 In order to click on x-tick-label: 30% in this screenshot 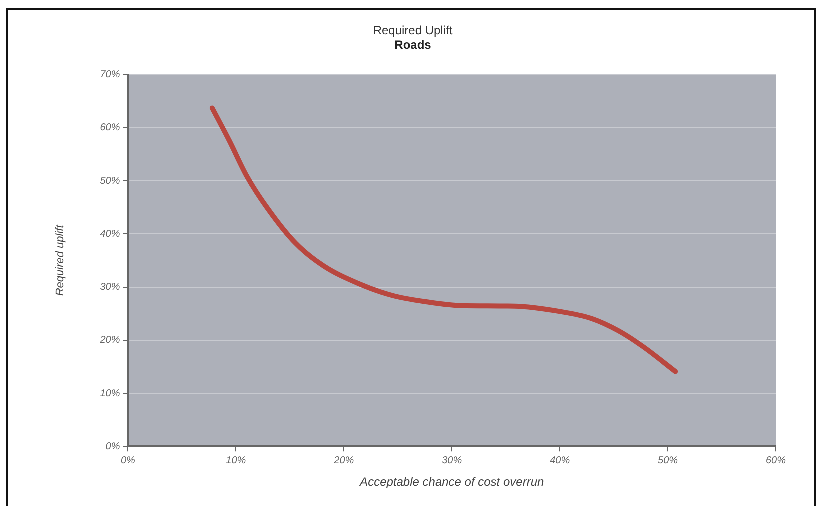, I will do `click(452, 460)`.